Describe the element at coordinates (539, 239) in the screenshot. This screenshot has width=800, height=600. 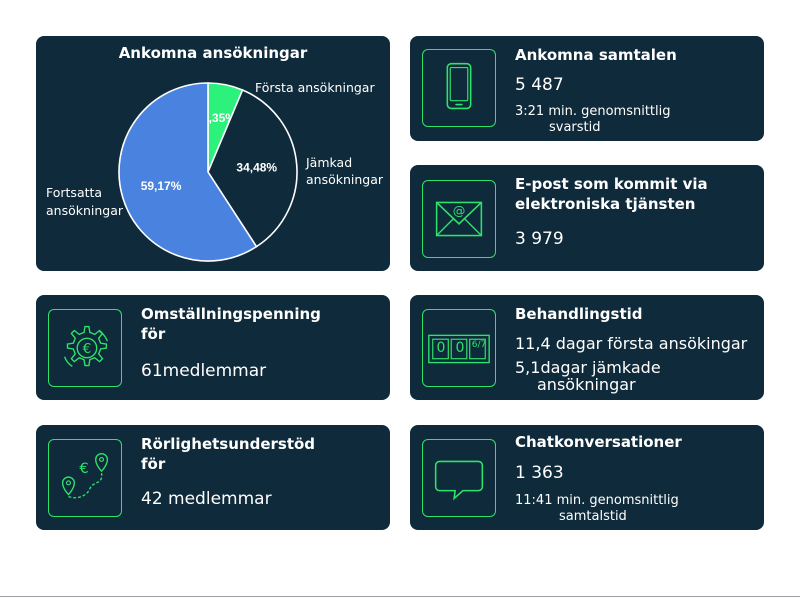
I see `email-value: 3 979` at that location.